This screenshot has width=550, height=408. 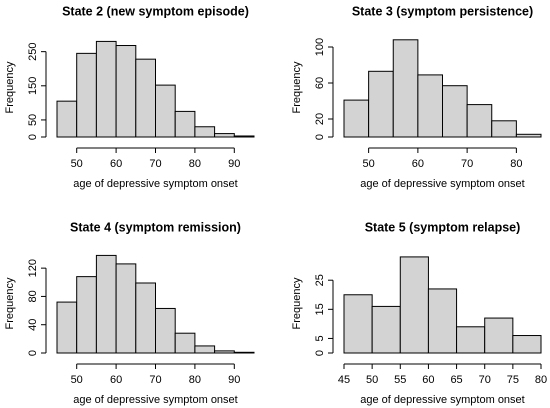 What do you see at coordinates (33, 268) in the screenshot?
I see `y-tick-label: 120` at bounding box center [33, 268].